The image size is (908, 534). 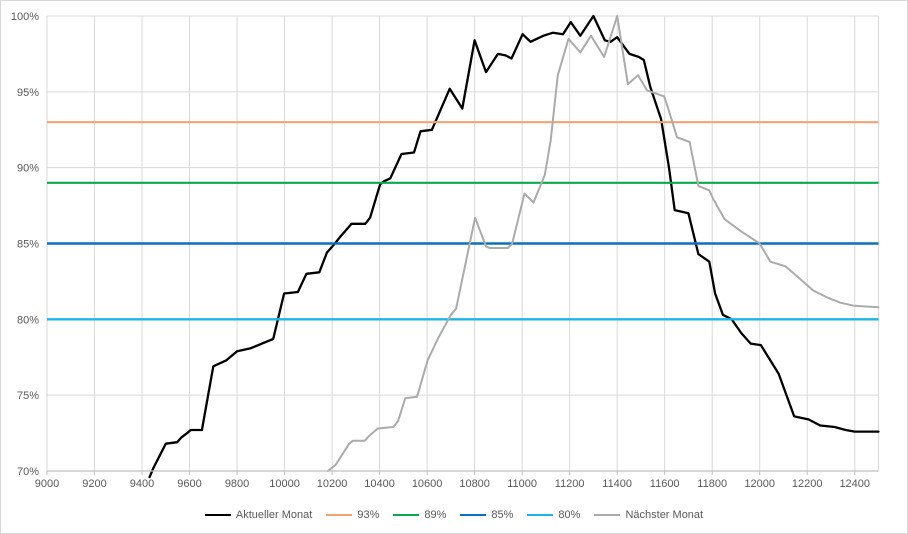 I want to click on svg-text: 9200, so click(x=94, y=484).